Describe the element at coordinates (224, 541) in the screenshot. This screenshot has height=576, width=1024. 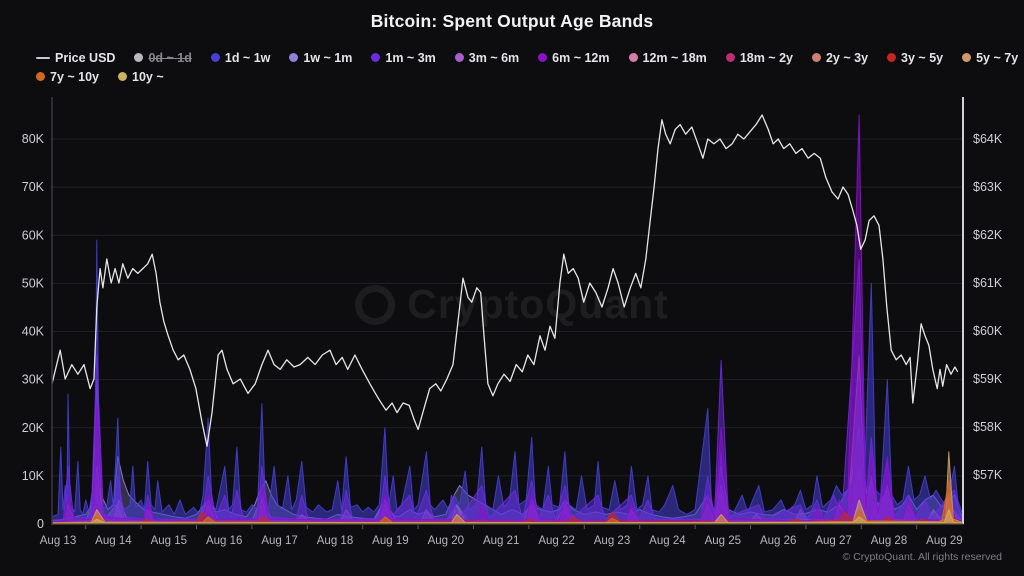
I see `x-axis-label: Aug 16` at that location.